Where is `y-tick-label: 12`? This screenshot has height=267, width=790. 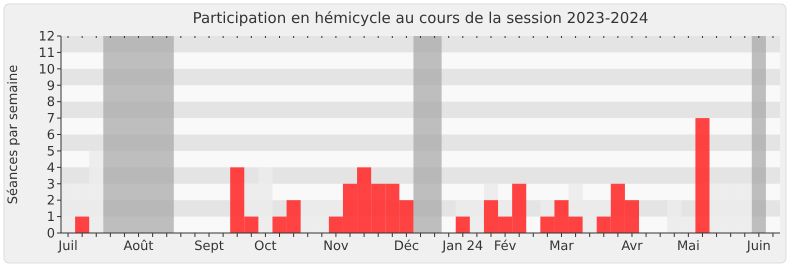 y-tick-label: 12 is located at coordinates (46, 37).